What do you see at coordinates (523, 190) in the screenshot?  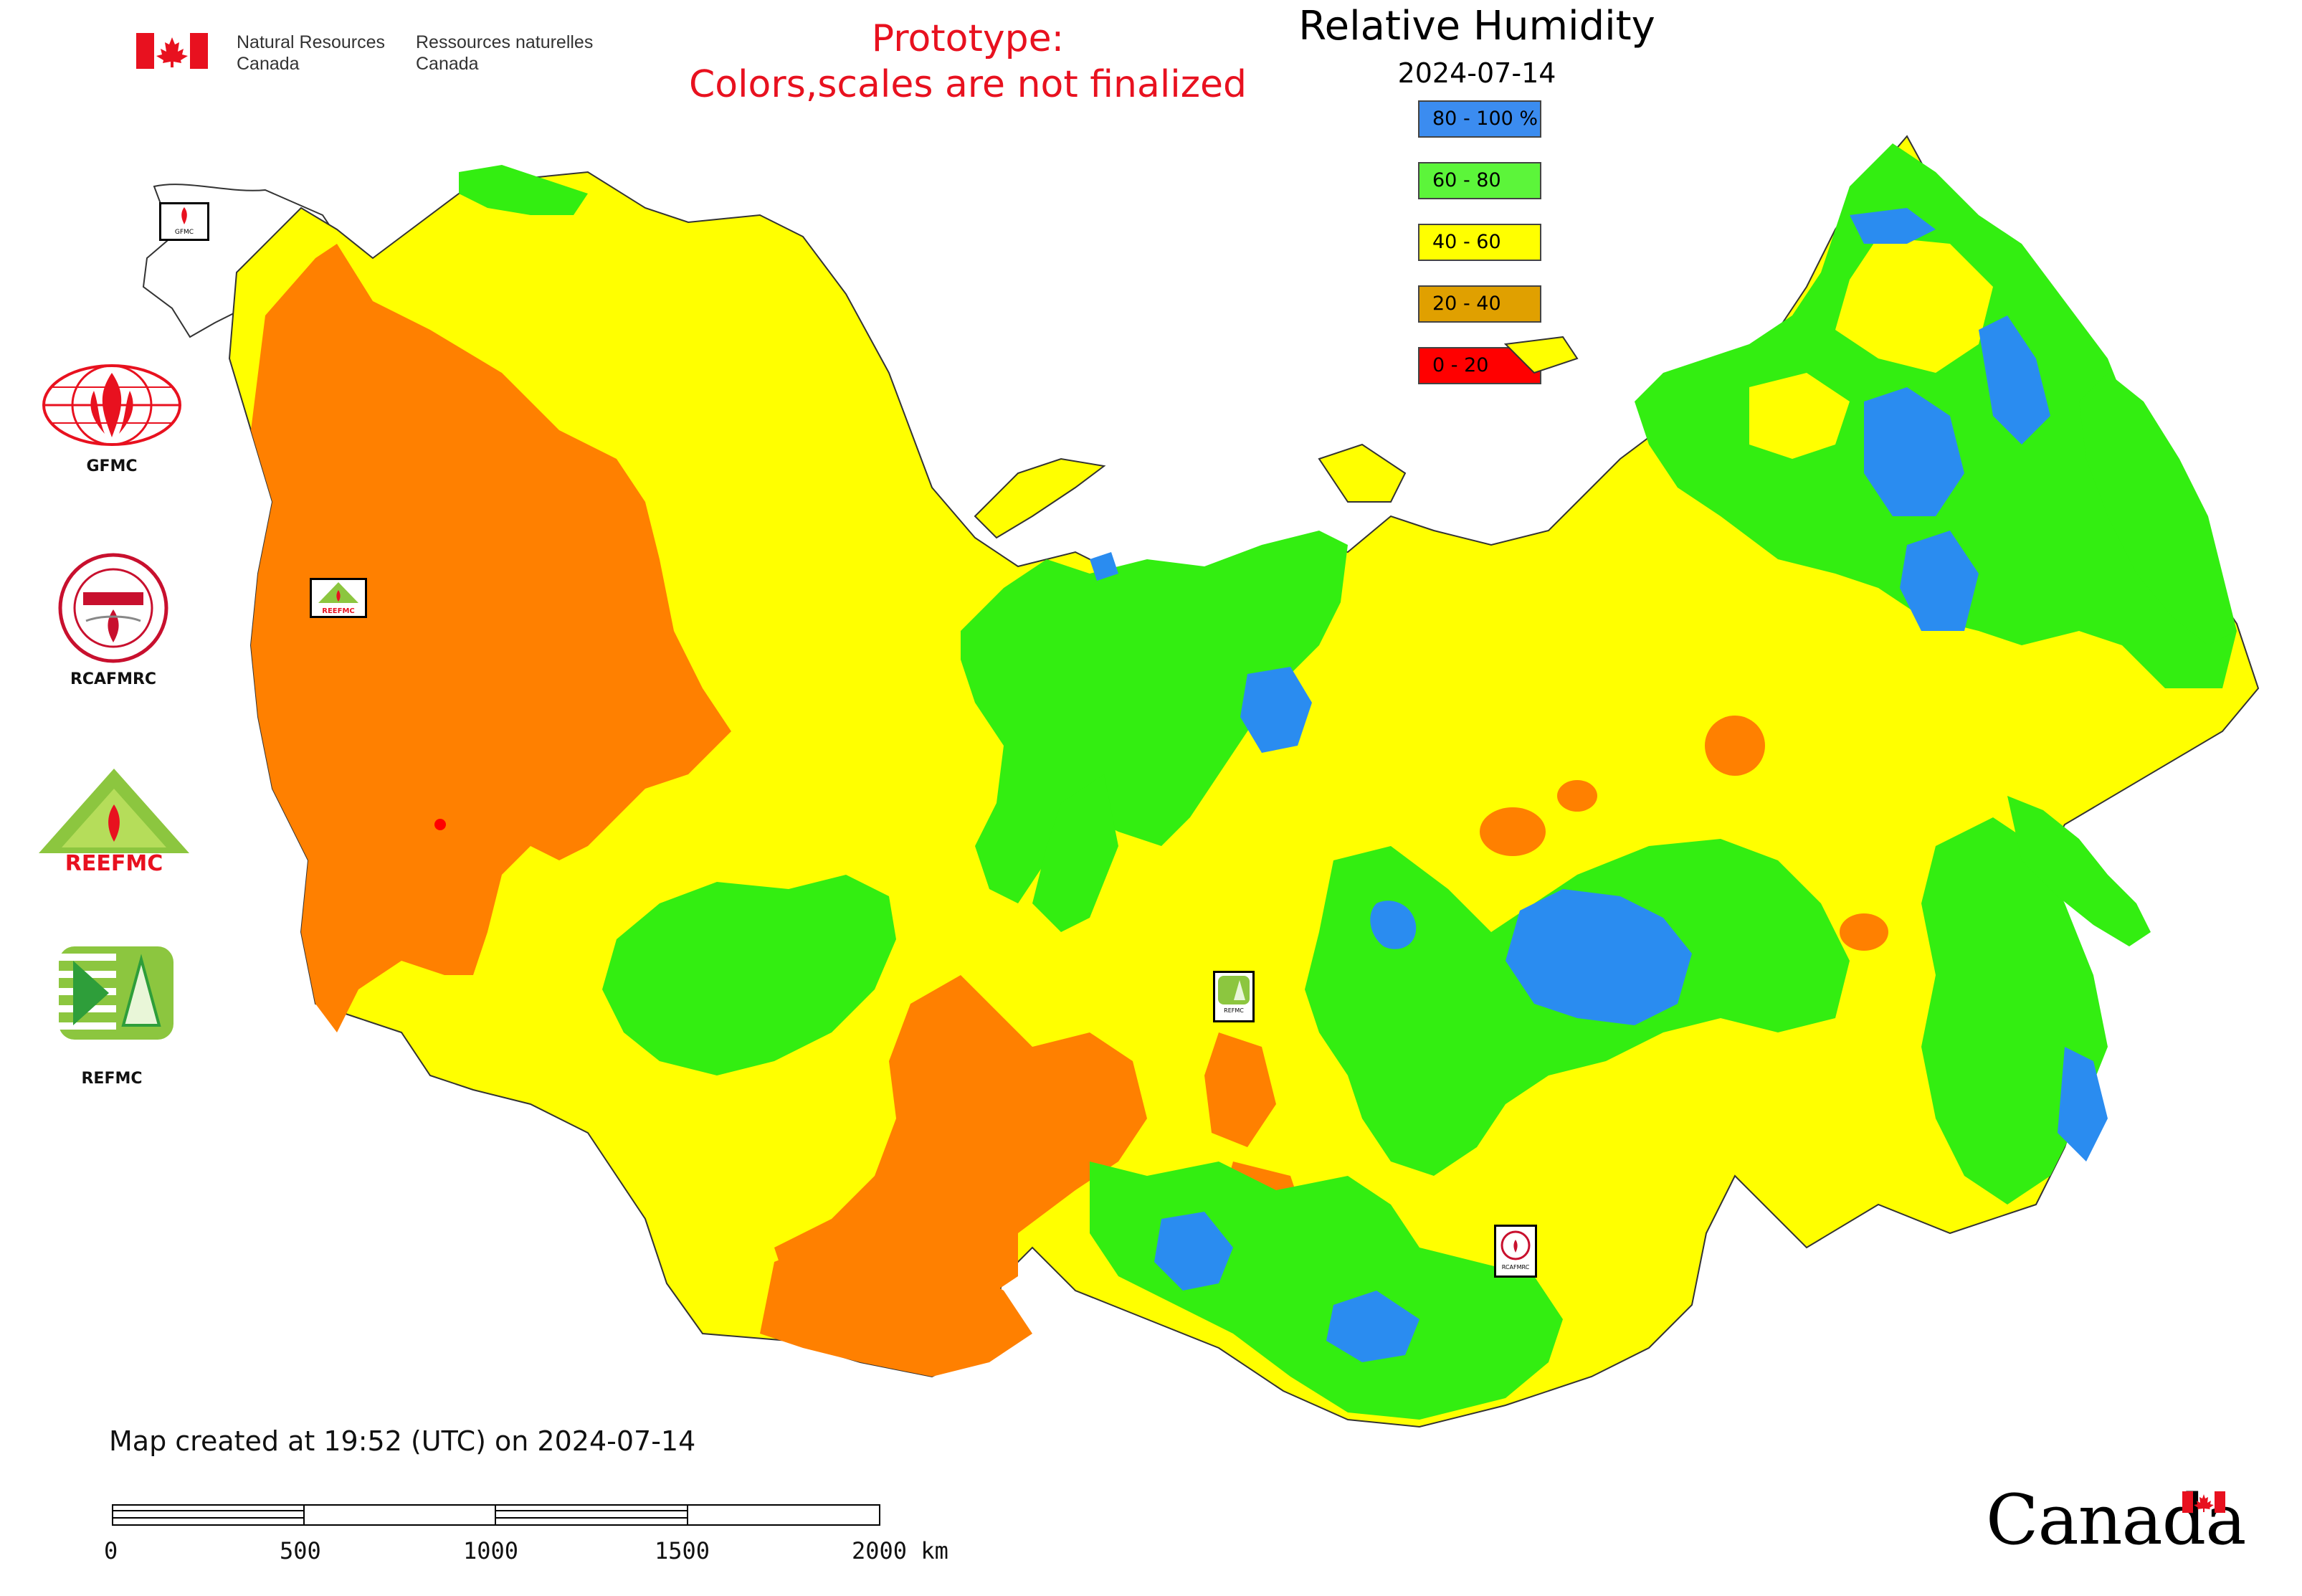 I see `region-humid-kola` at bounding box center [523, 190].